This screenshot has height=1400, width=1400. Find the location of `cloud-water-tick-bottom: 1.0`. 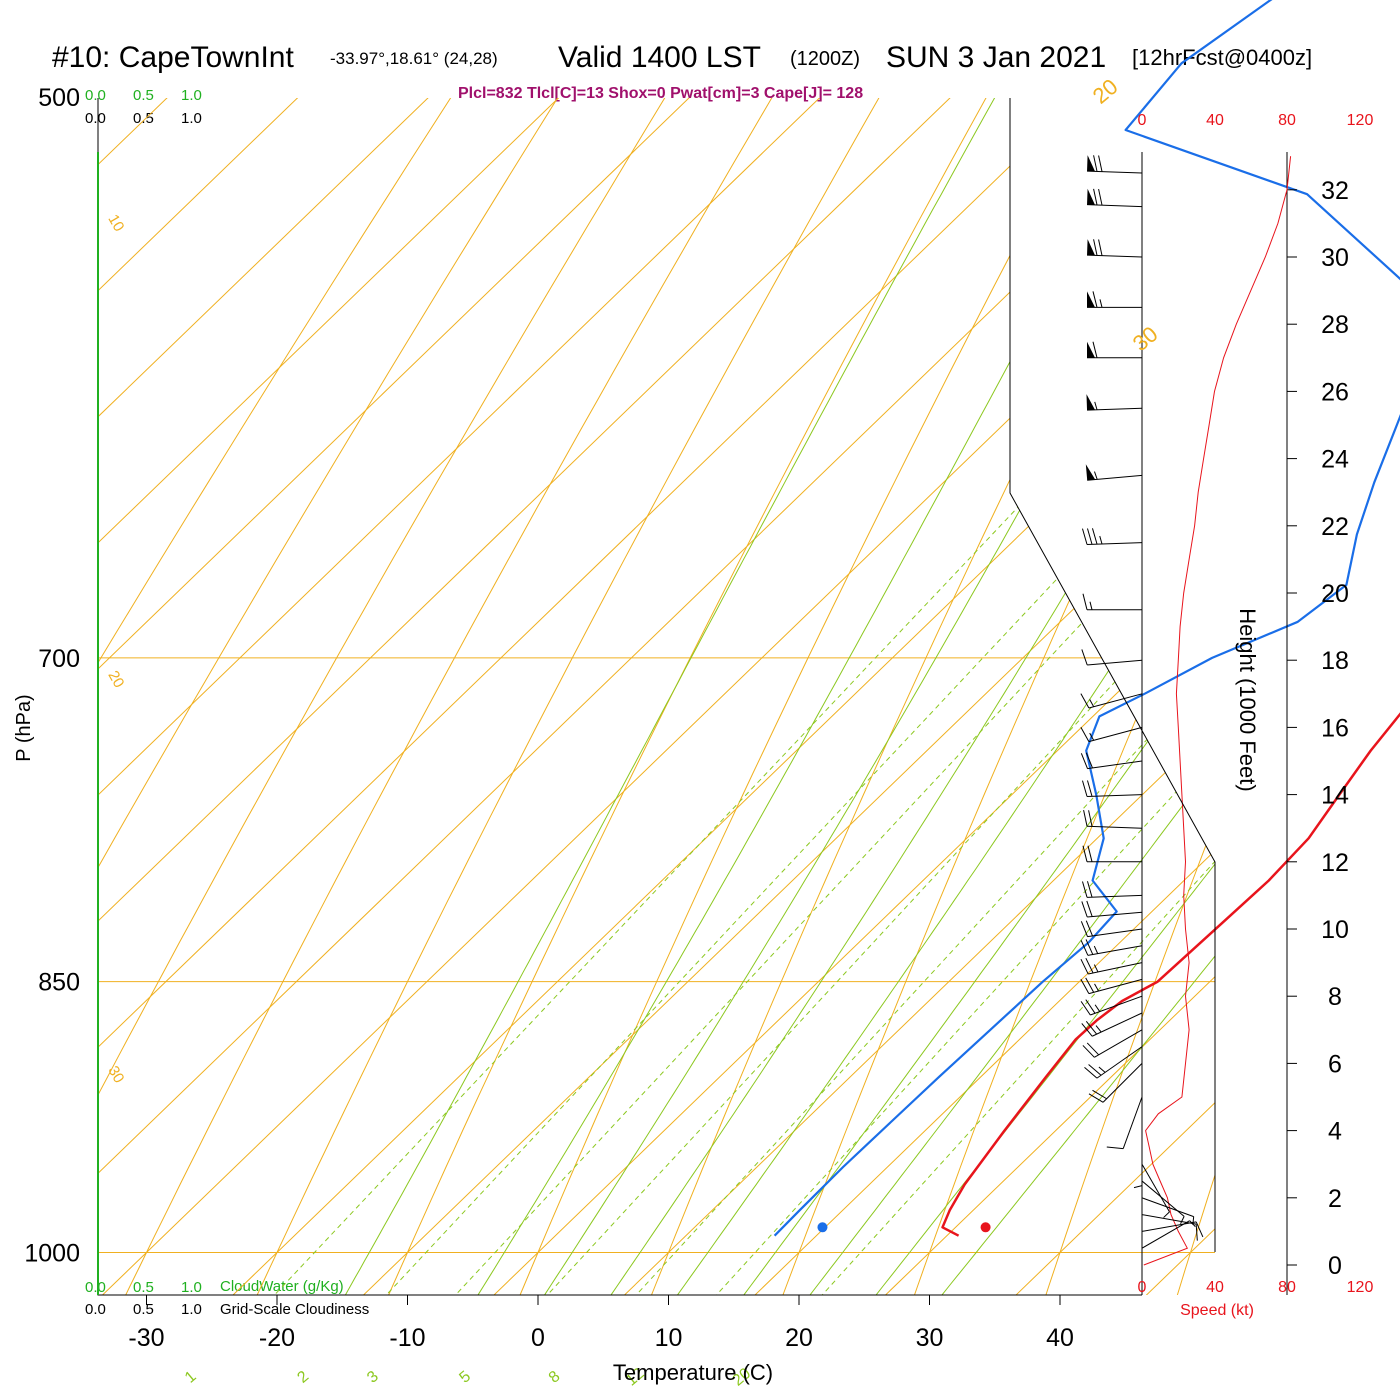

cloud-water-tick-bottom: 1.0 is located at coordinates (191, 1287).